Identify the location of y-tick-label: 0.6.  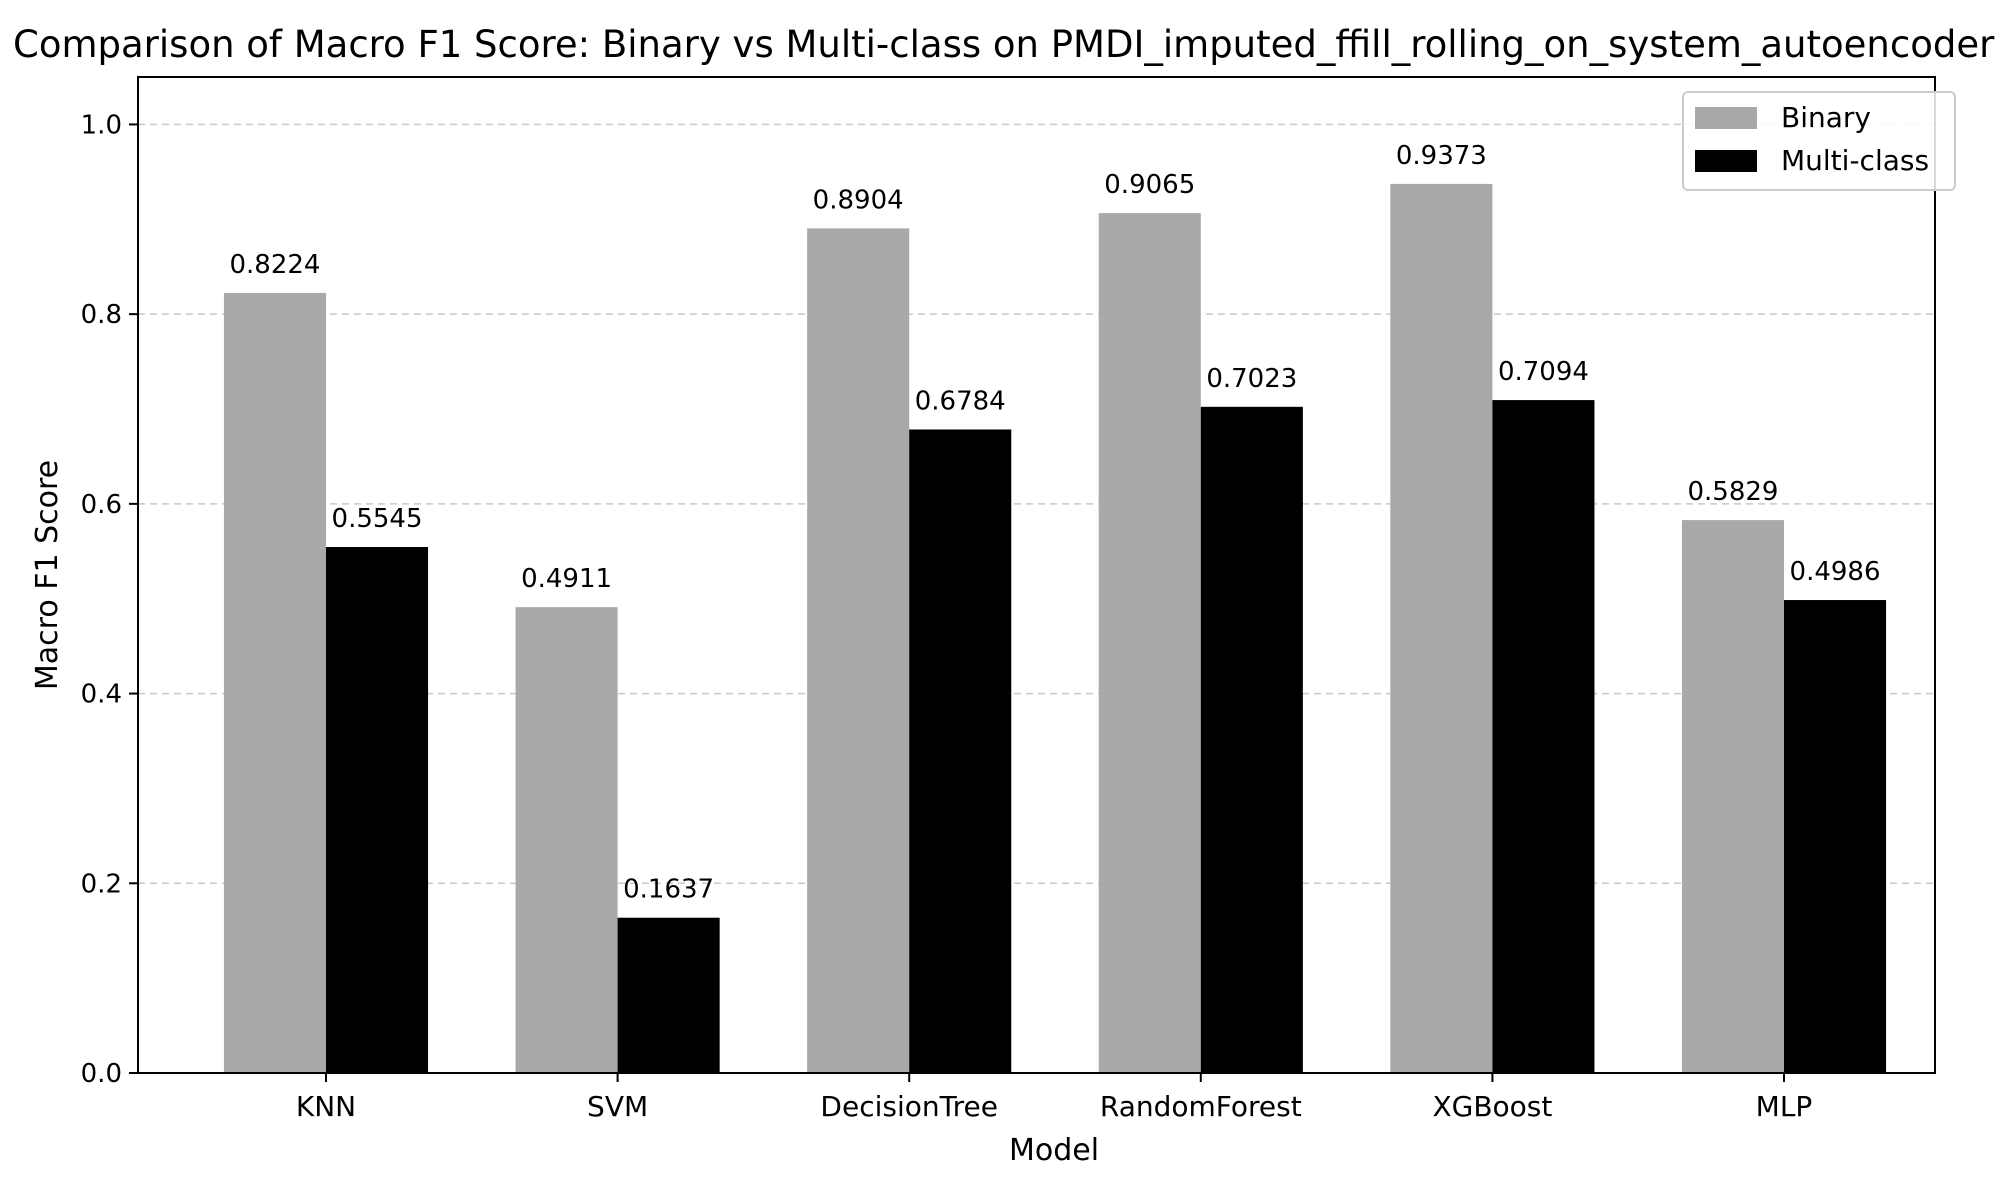
(101, 505).